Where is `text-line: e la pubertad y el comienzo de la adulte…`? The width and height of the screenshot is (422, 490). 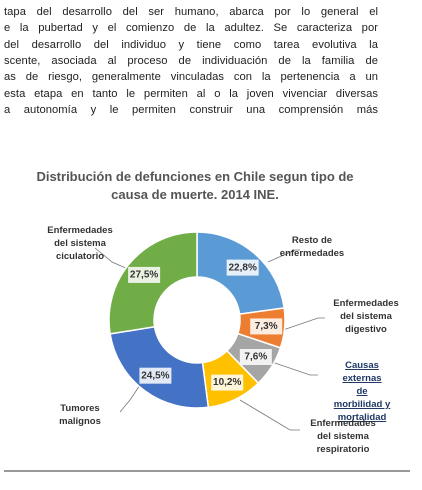 text-line: e la pubertad y el comienzo de la adulte… is located at coordinates (191, 28).